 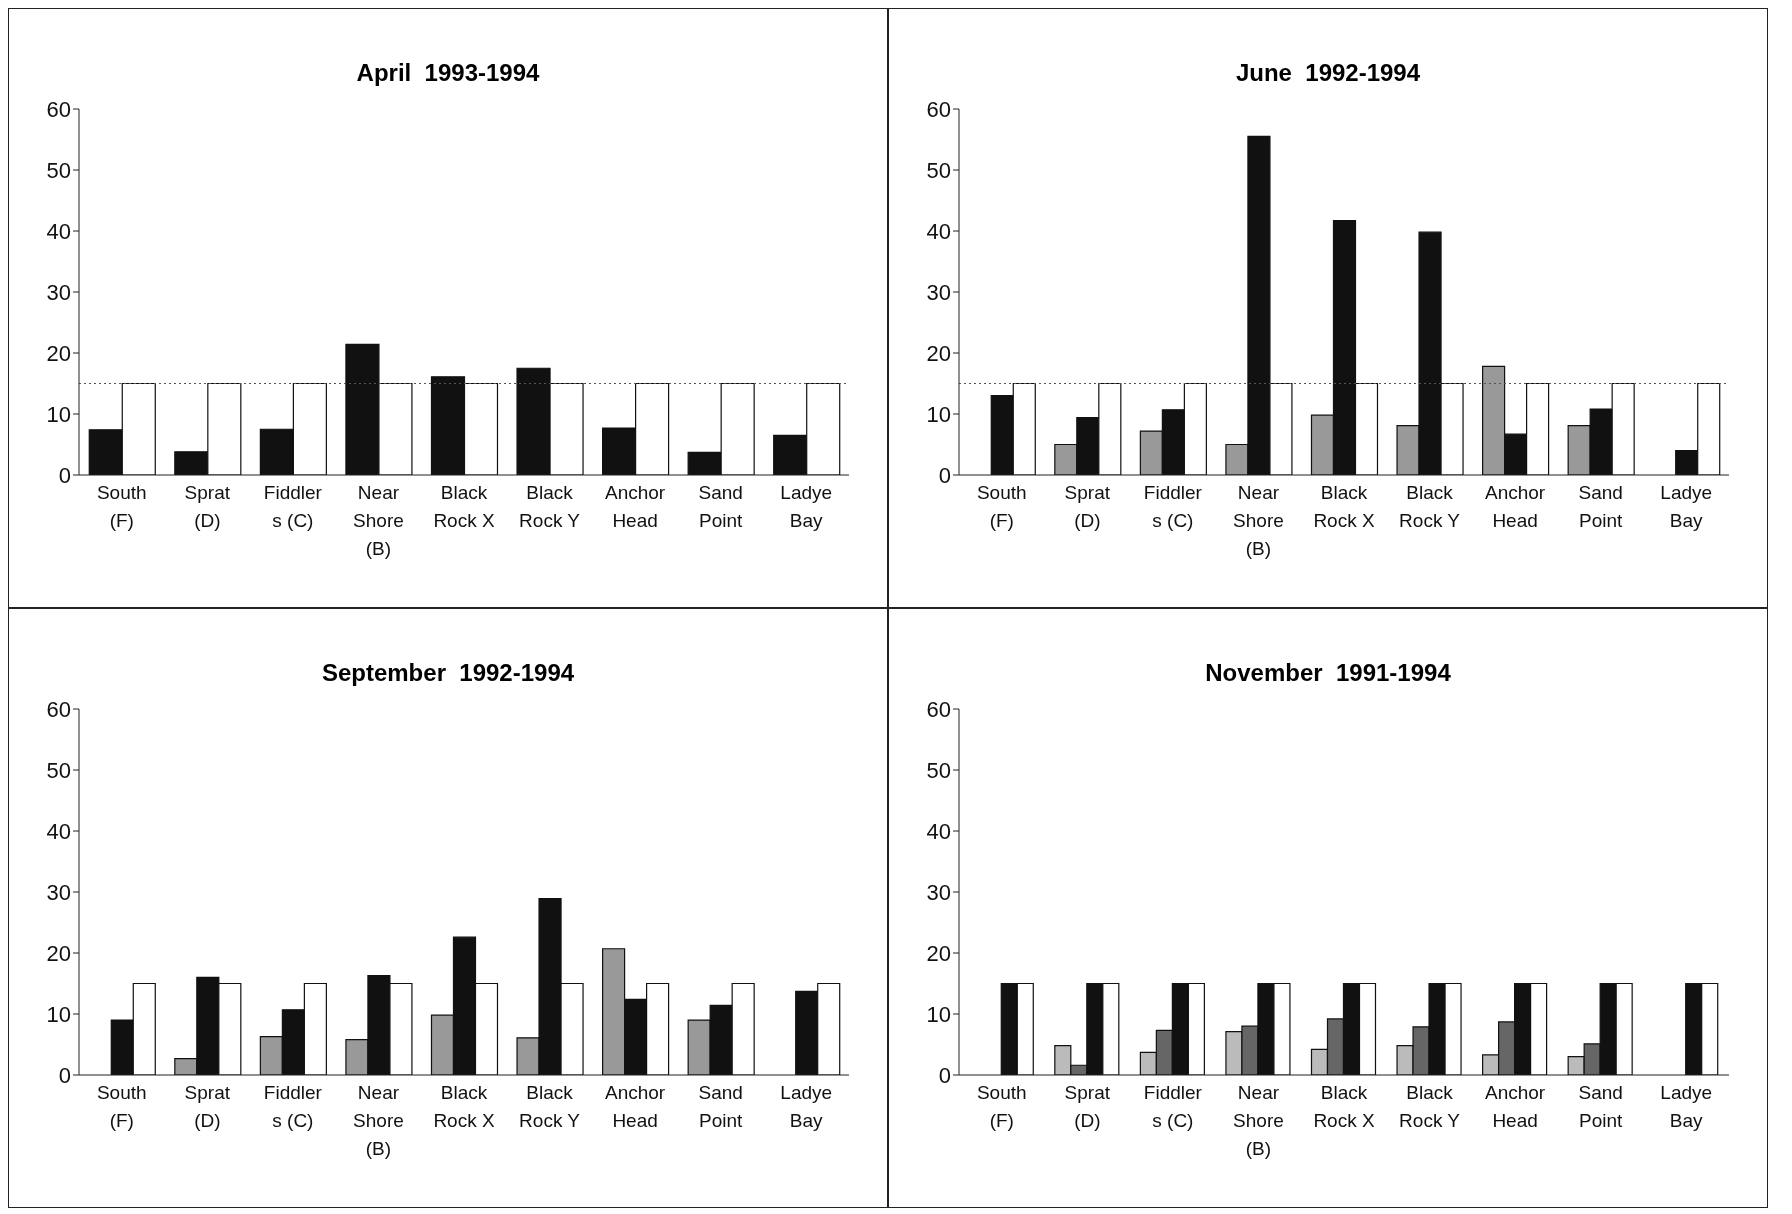 I want to click on chart-title: September 1992-1994, so click(x=448, y=673).